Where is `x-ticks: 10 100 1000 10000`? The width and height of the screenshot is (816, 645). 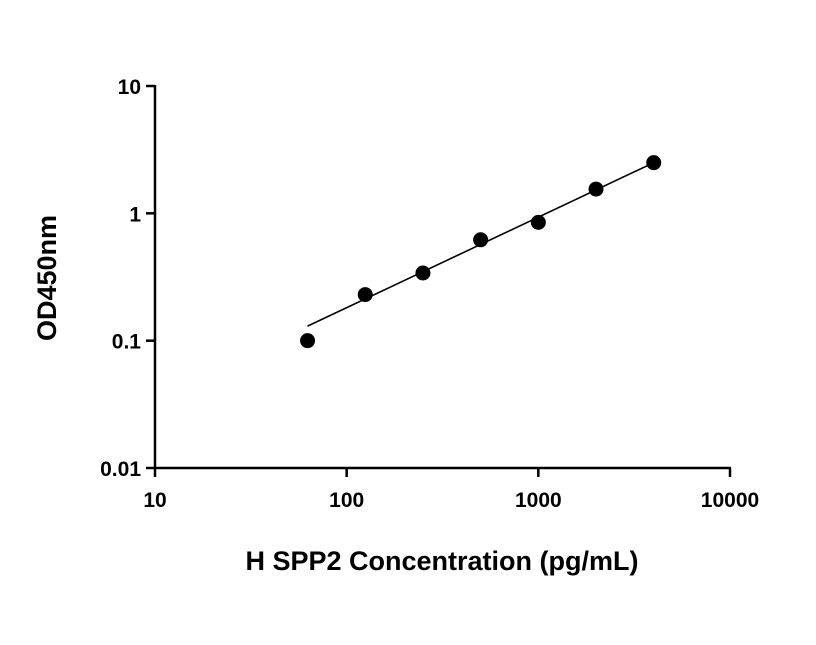 x-ticks: 10 100 1000 10000 is located at coordinates (451, 490).